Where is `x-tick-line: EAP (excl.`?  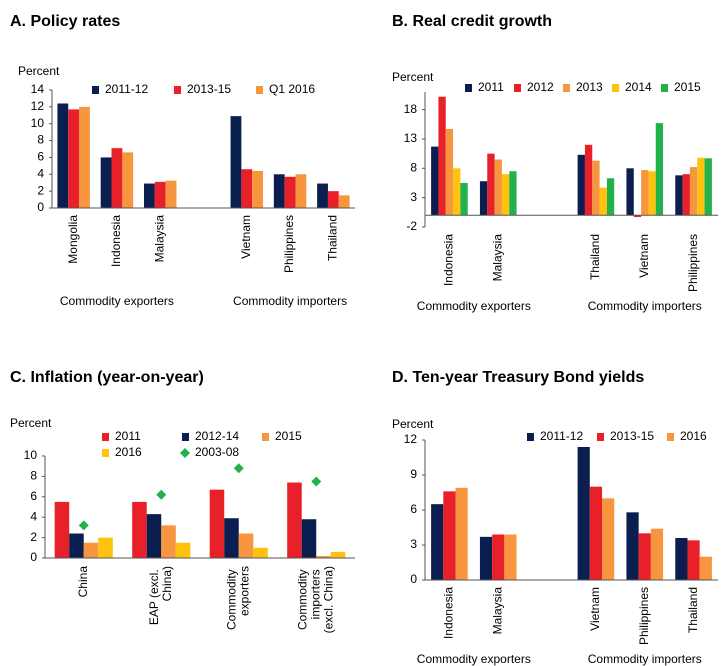 x-tick-line: EAP (excl. is located at coordinates (154, 595).